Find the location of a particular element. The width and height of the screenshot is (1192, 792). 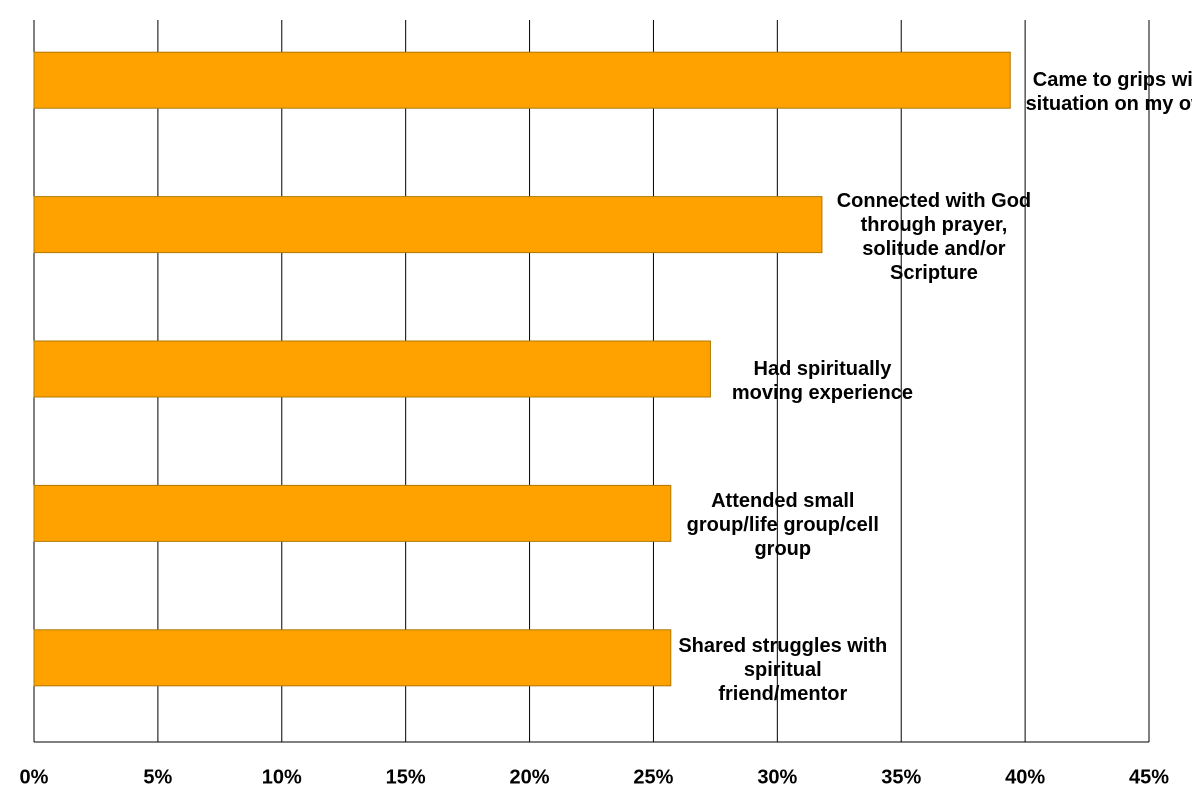

x-tick-label: 5% is located at coordinates (157, 777).